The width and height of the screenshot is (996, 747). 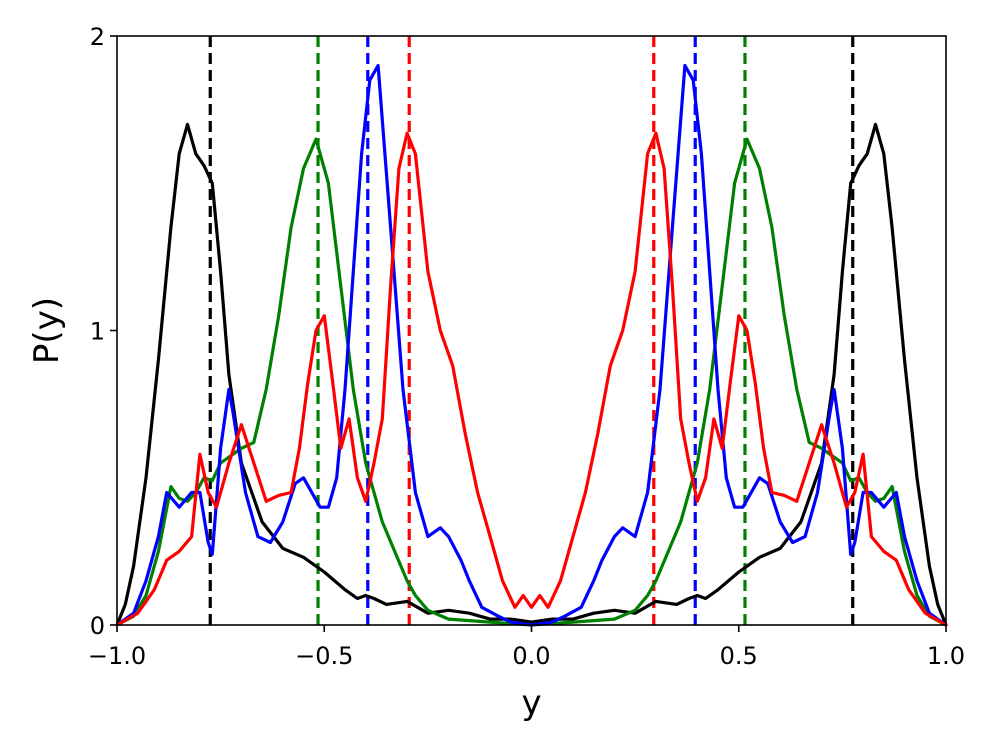 I want to click on x-tick-label: 1.0, so click(x=946, y=656).